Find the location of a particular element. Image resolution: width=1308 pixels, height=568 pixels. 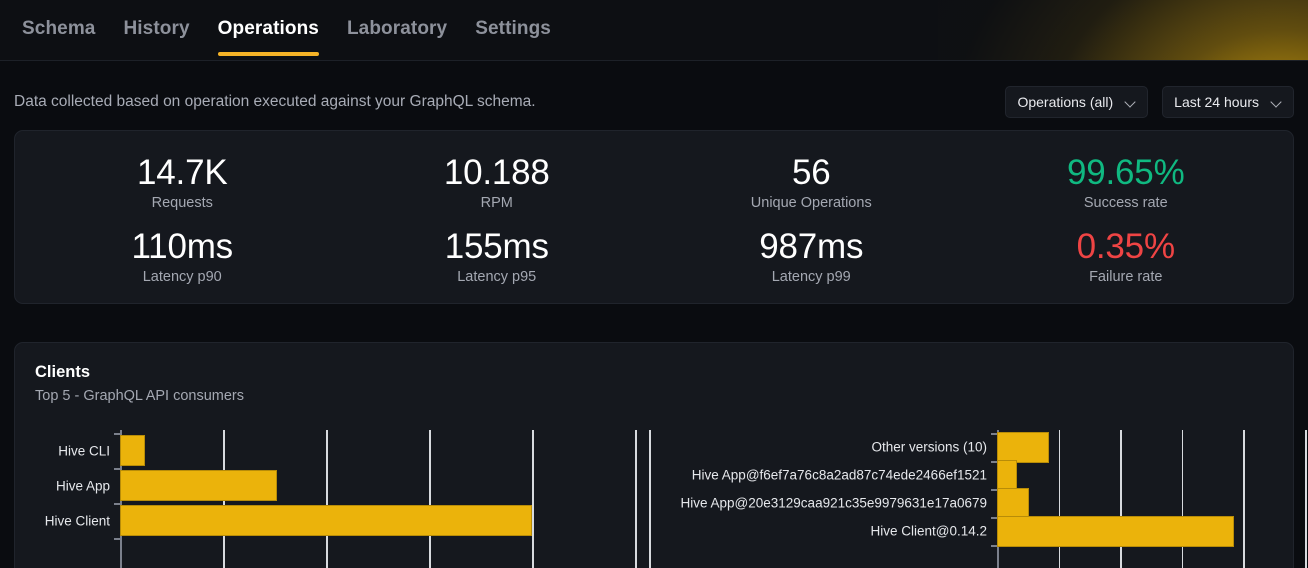

tab-history: History is located at coordinates (156, 30).